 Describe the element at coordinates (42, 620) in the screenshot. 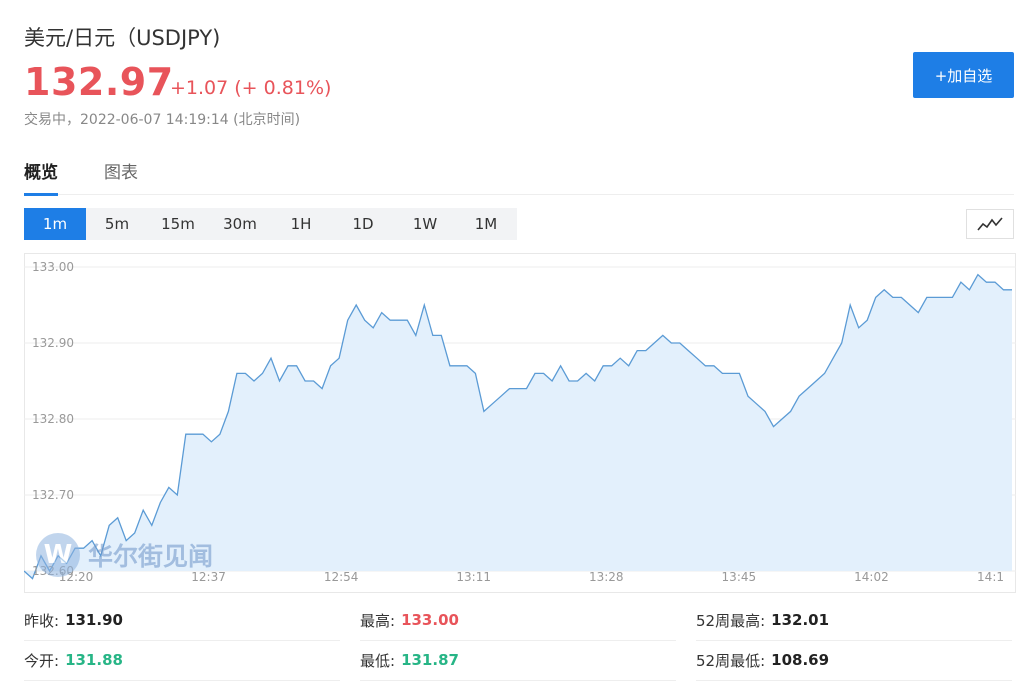

I see `stat-label: 昨收:` at that location.